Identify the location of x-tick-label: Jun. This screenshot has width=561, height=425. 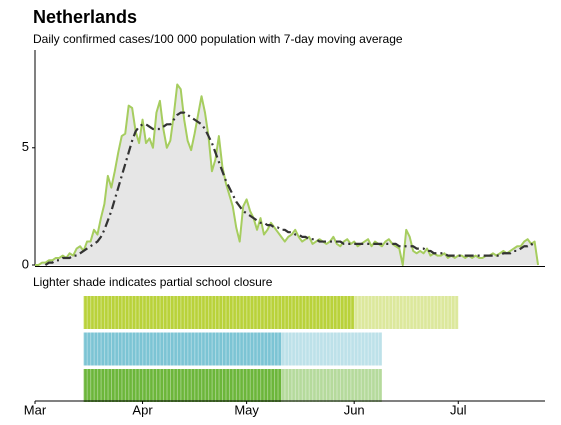
(354, 409).